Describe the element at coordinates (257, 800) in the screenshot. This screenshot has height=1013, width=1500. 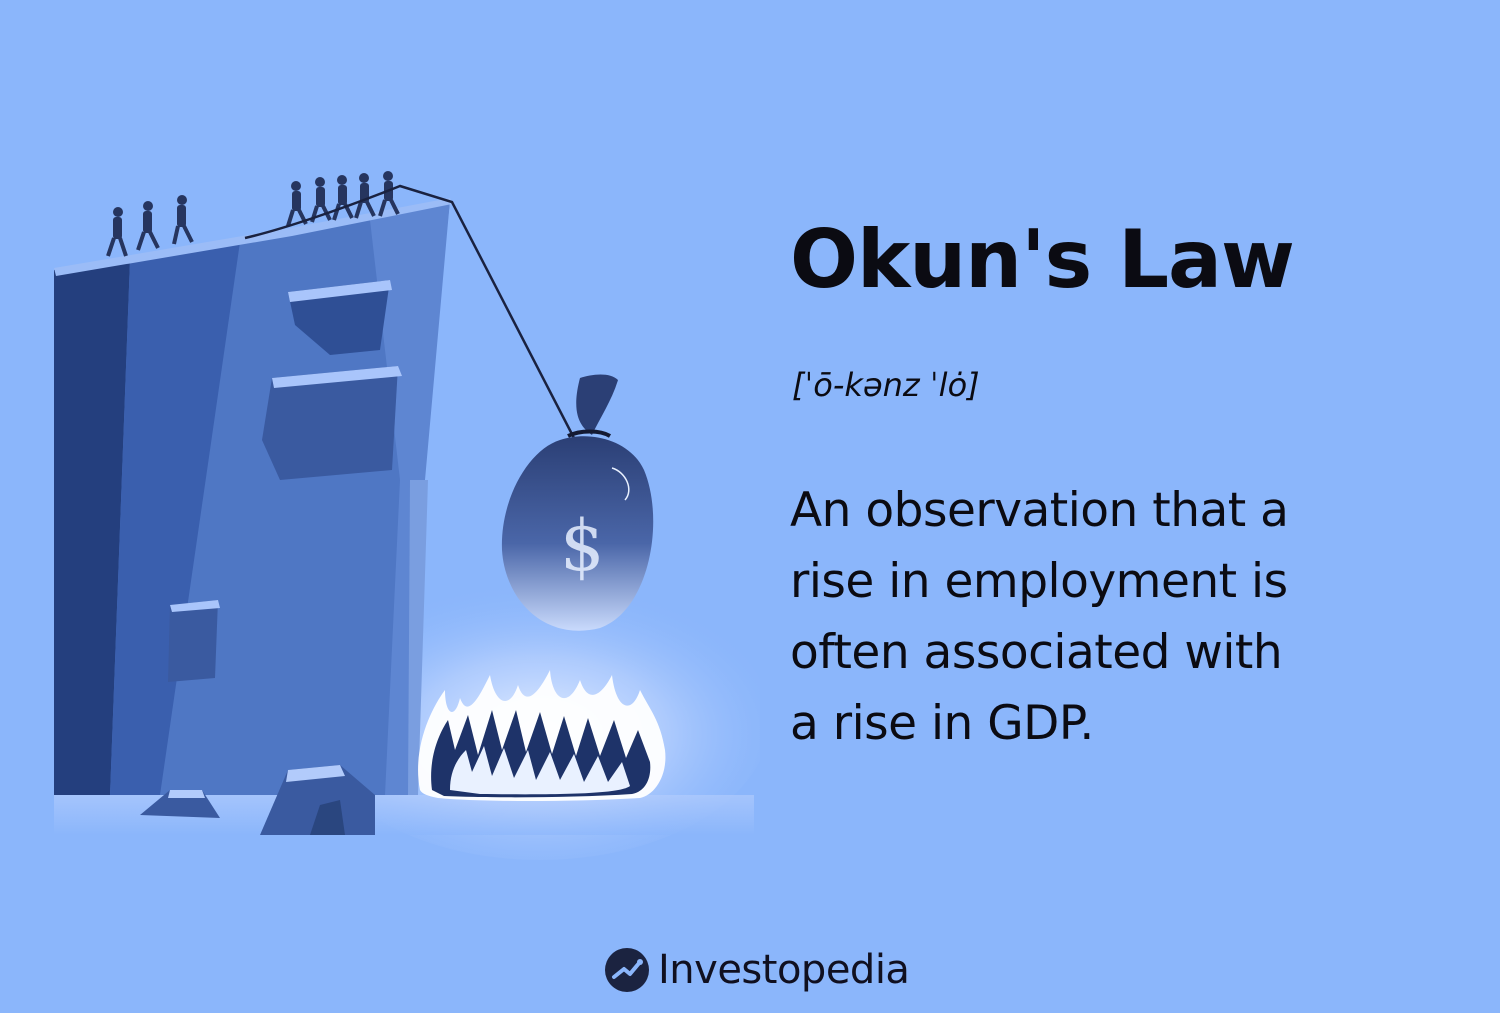
I see `rocks` at that location.